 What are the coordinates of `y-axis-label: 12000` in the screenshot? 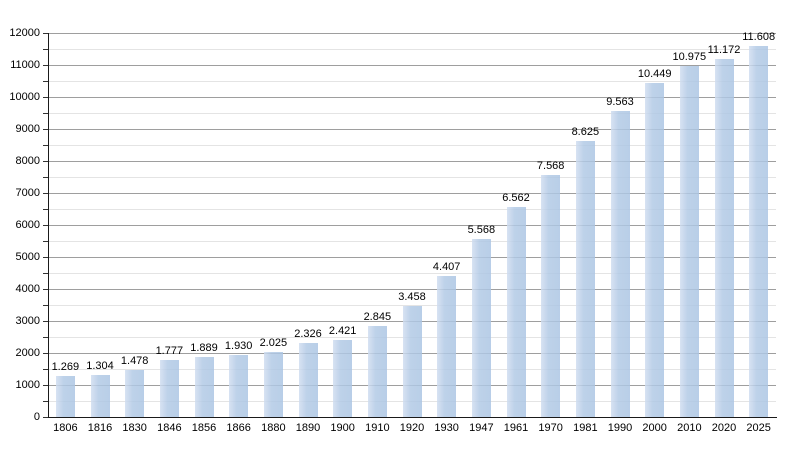 It's located at (24, 33).